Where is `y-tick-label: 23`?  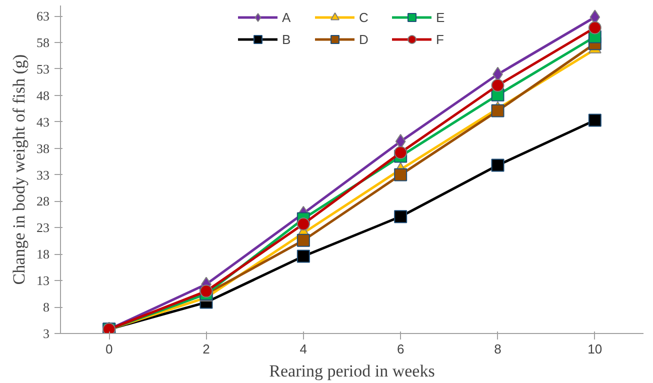
y-tick-label: 23 is located at coordinates (43, 228).